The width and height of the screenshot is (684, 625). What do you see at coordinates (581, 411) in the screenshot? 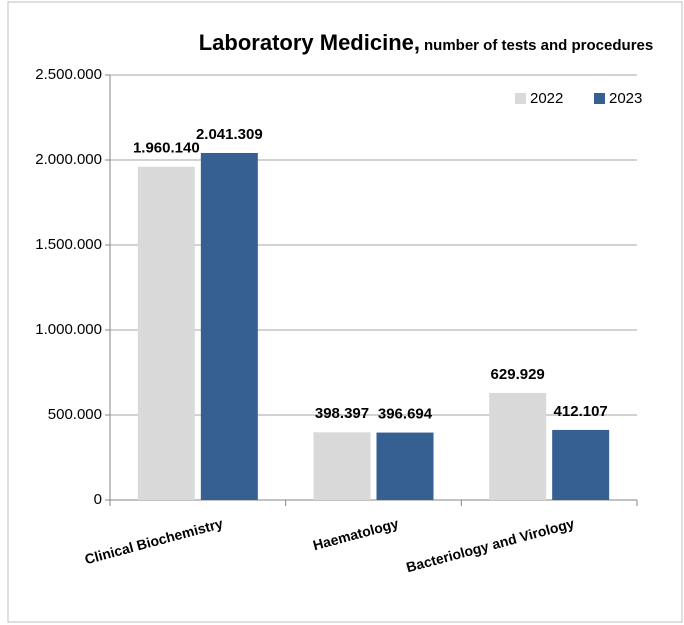
I see `value-label: 412.107` at bounding box center [581, 411].